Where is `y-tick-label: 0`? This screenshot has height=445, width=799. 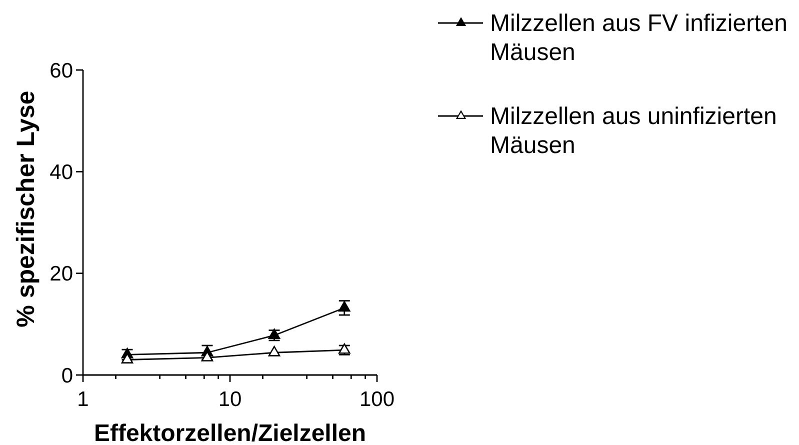
y-tick-label: 0 is located at coordinates (67, 376).